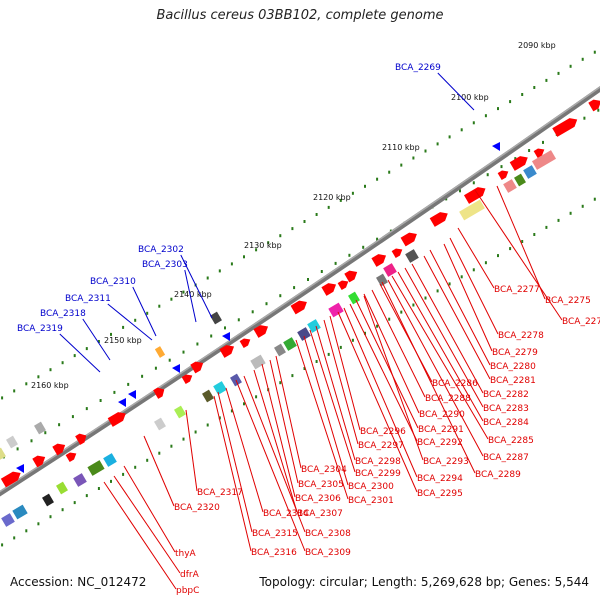  What do you see at coordinates (40, 329) in the screenshot?
I see `gene-label-upper: BCA_2319` at bounding box center [40, 329].